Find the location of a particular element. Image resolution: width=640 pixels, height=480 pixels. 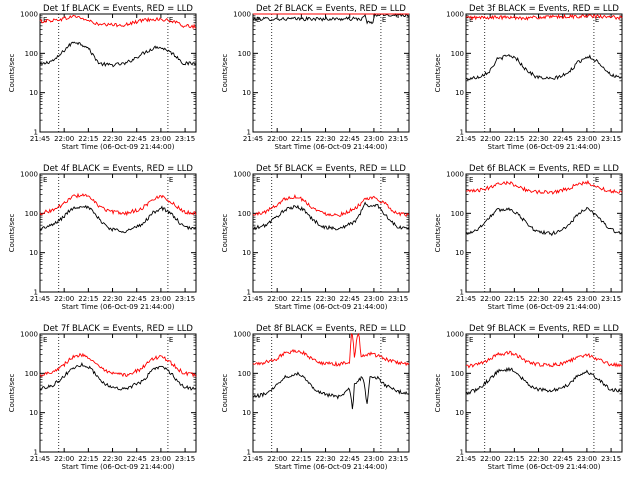

panel-title: Det 4f BLACK = Events, RED = LLD is located at coordinates (118, 169).